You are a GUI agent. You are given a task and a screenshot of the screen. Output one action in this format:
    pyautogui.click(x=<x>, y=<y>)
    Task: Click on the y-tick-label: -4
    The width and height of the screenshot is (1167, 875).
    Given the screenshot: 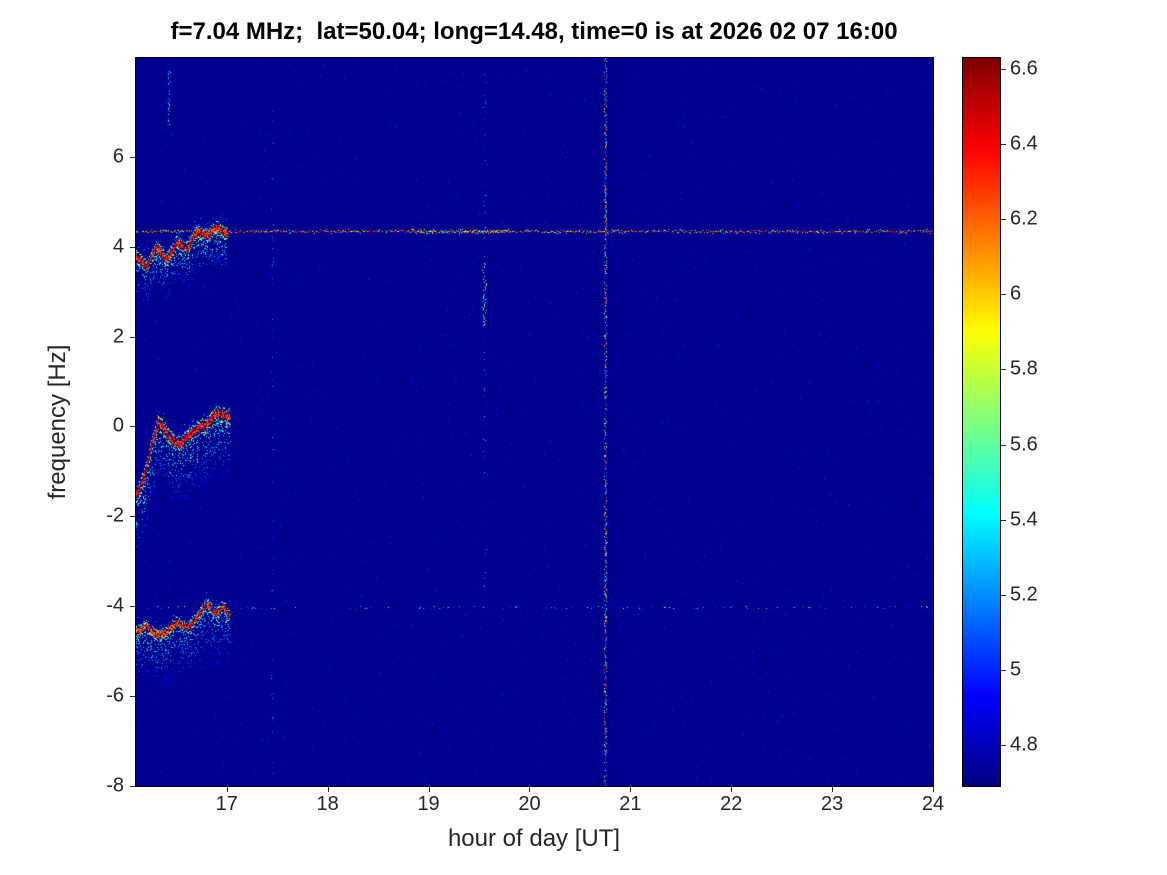 What is the action you would take?
    pyautogui.click(x=115, y=605)
    